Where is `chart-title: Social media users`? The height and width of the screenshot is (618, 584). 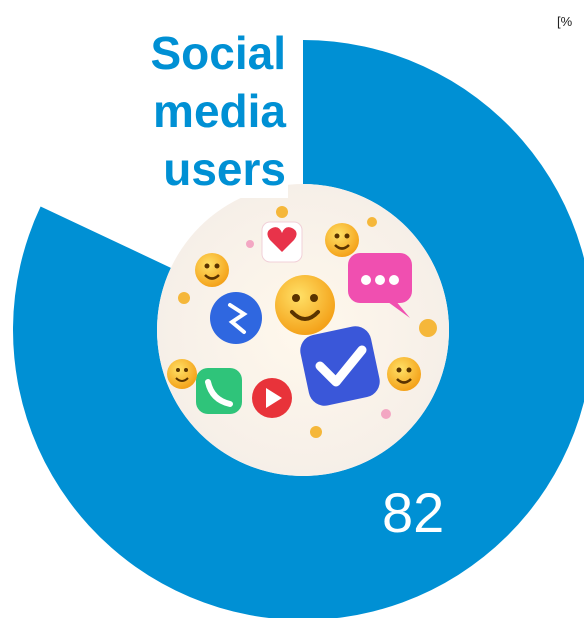 chart-title: Social media users is located at coordinates (219, 111).